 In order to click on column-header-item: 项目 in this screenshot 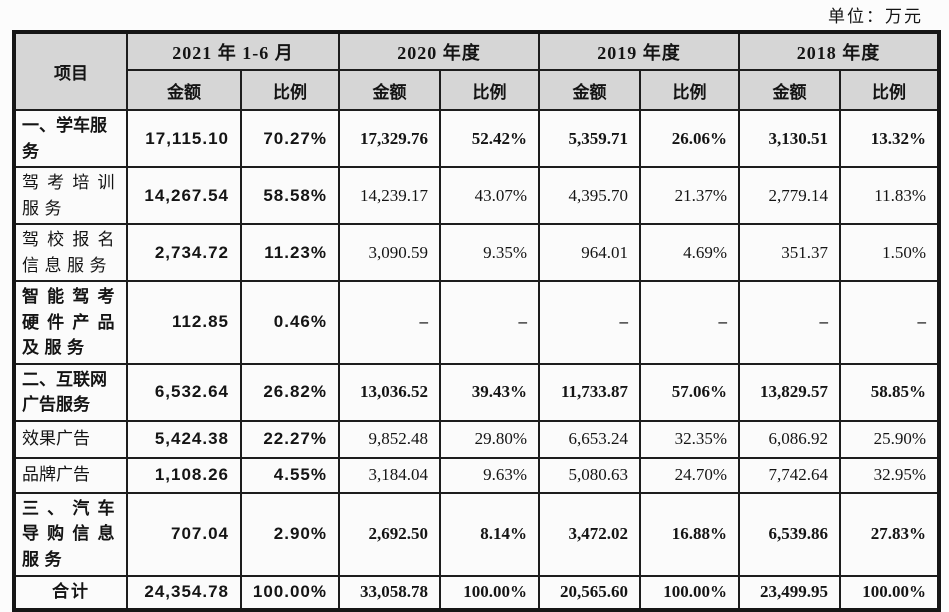, I will do `click(70, 71)`.